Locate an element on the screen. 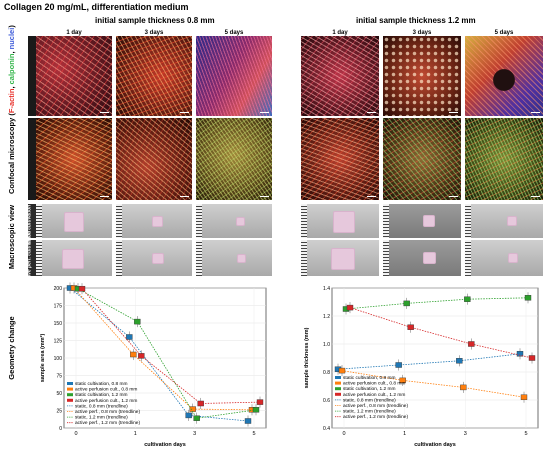  macro-right-static-day1 is located at coordinates (340, 221).